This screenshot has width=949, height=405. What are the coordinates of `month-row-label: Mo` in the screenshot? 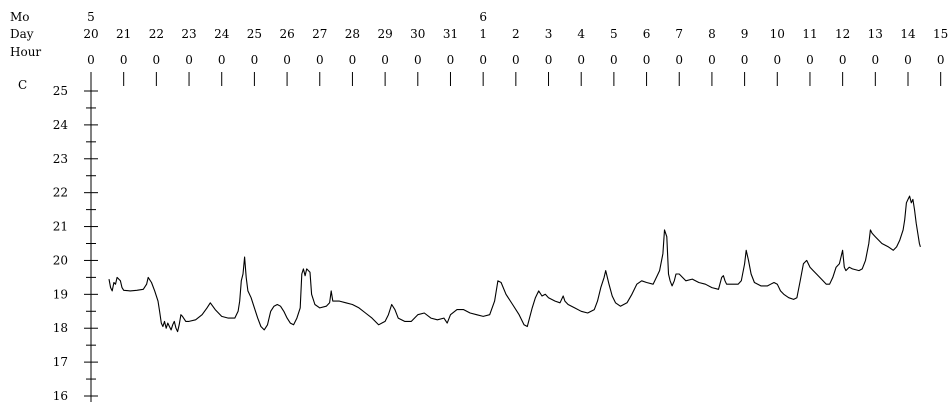 It's located at (20, 17).